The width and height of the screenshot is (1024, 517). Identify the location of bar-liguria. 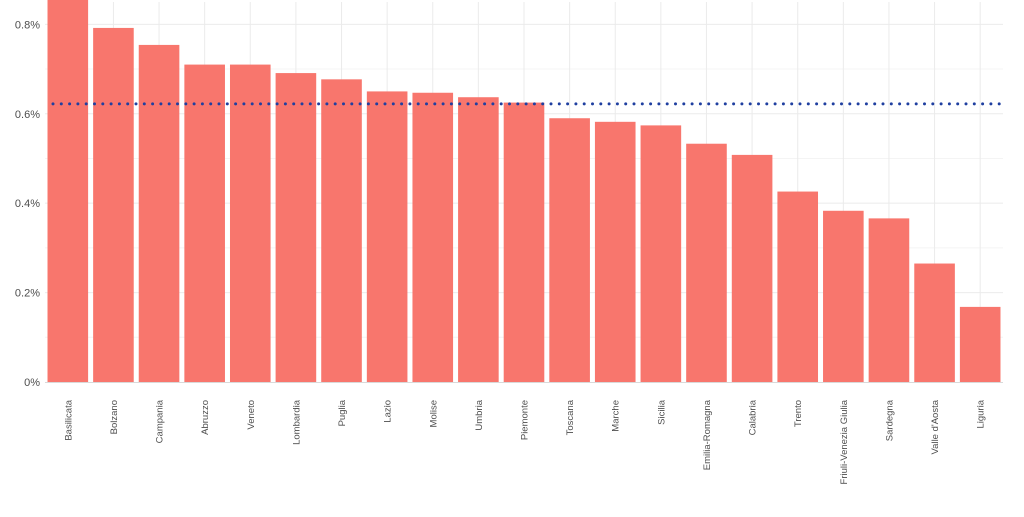
(980, 344).